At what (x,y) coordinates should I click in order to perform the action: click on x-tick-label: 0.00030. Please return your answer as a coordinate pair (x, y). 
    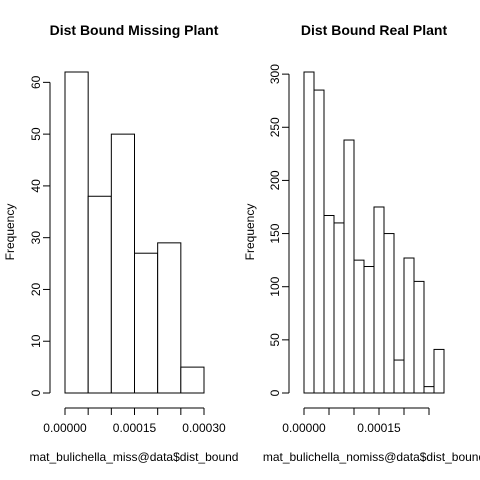
    Looking at the image, I should click on (204, 428).